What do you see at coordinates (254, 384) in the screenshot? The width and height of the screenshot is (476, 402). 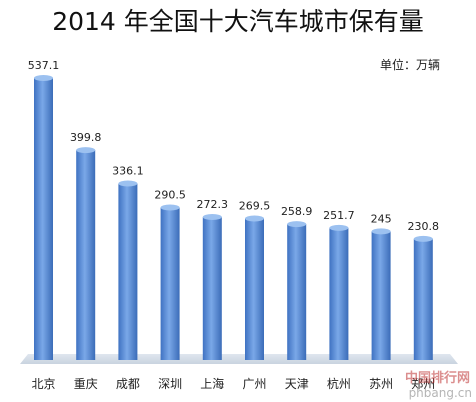 I see `category-label-5: 广州` at bounding box center [254, 384].